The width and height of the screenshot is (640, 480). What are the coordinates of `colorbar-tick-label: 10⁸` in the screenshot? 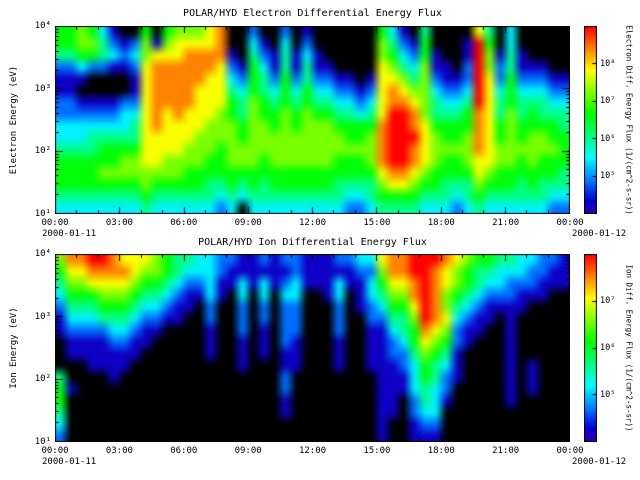 It's located at (608, 63).